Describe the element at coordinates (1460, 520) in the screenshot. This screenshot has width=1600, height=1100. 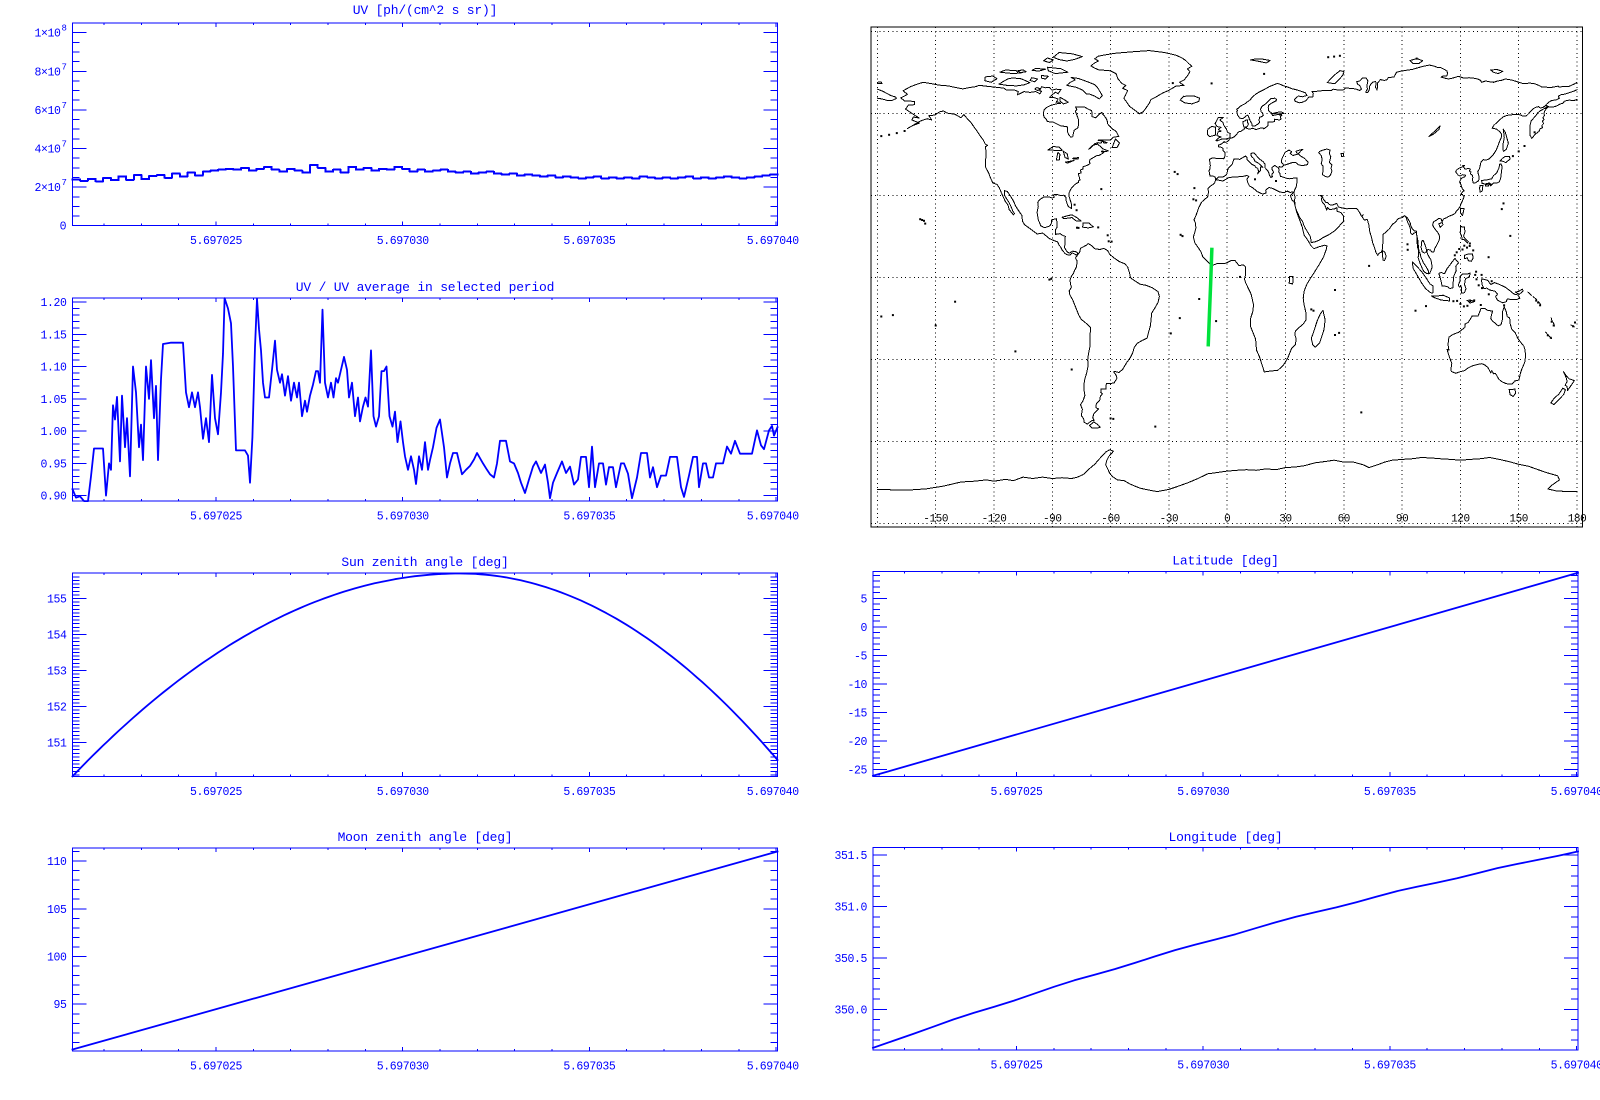
I see `svg-text: 120` at that location.